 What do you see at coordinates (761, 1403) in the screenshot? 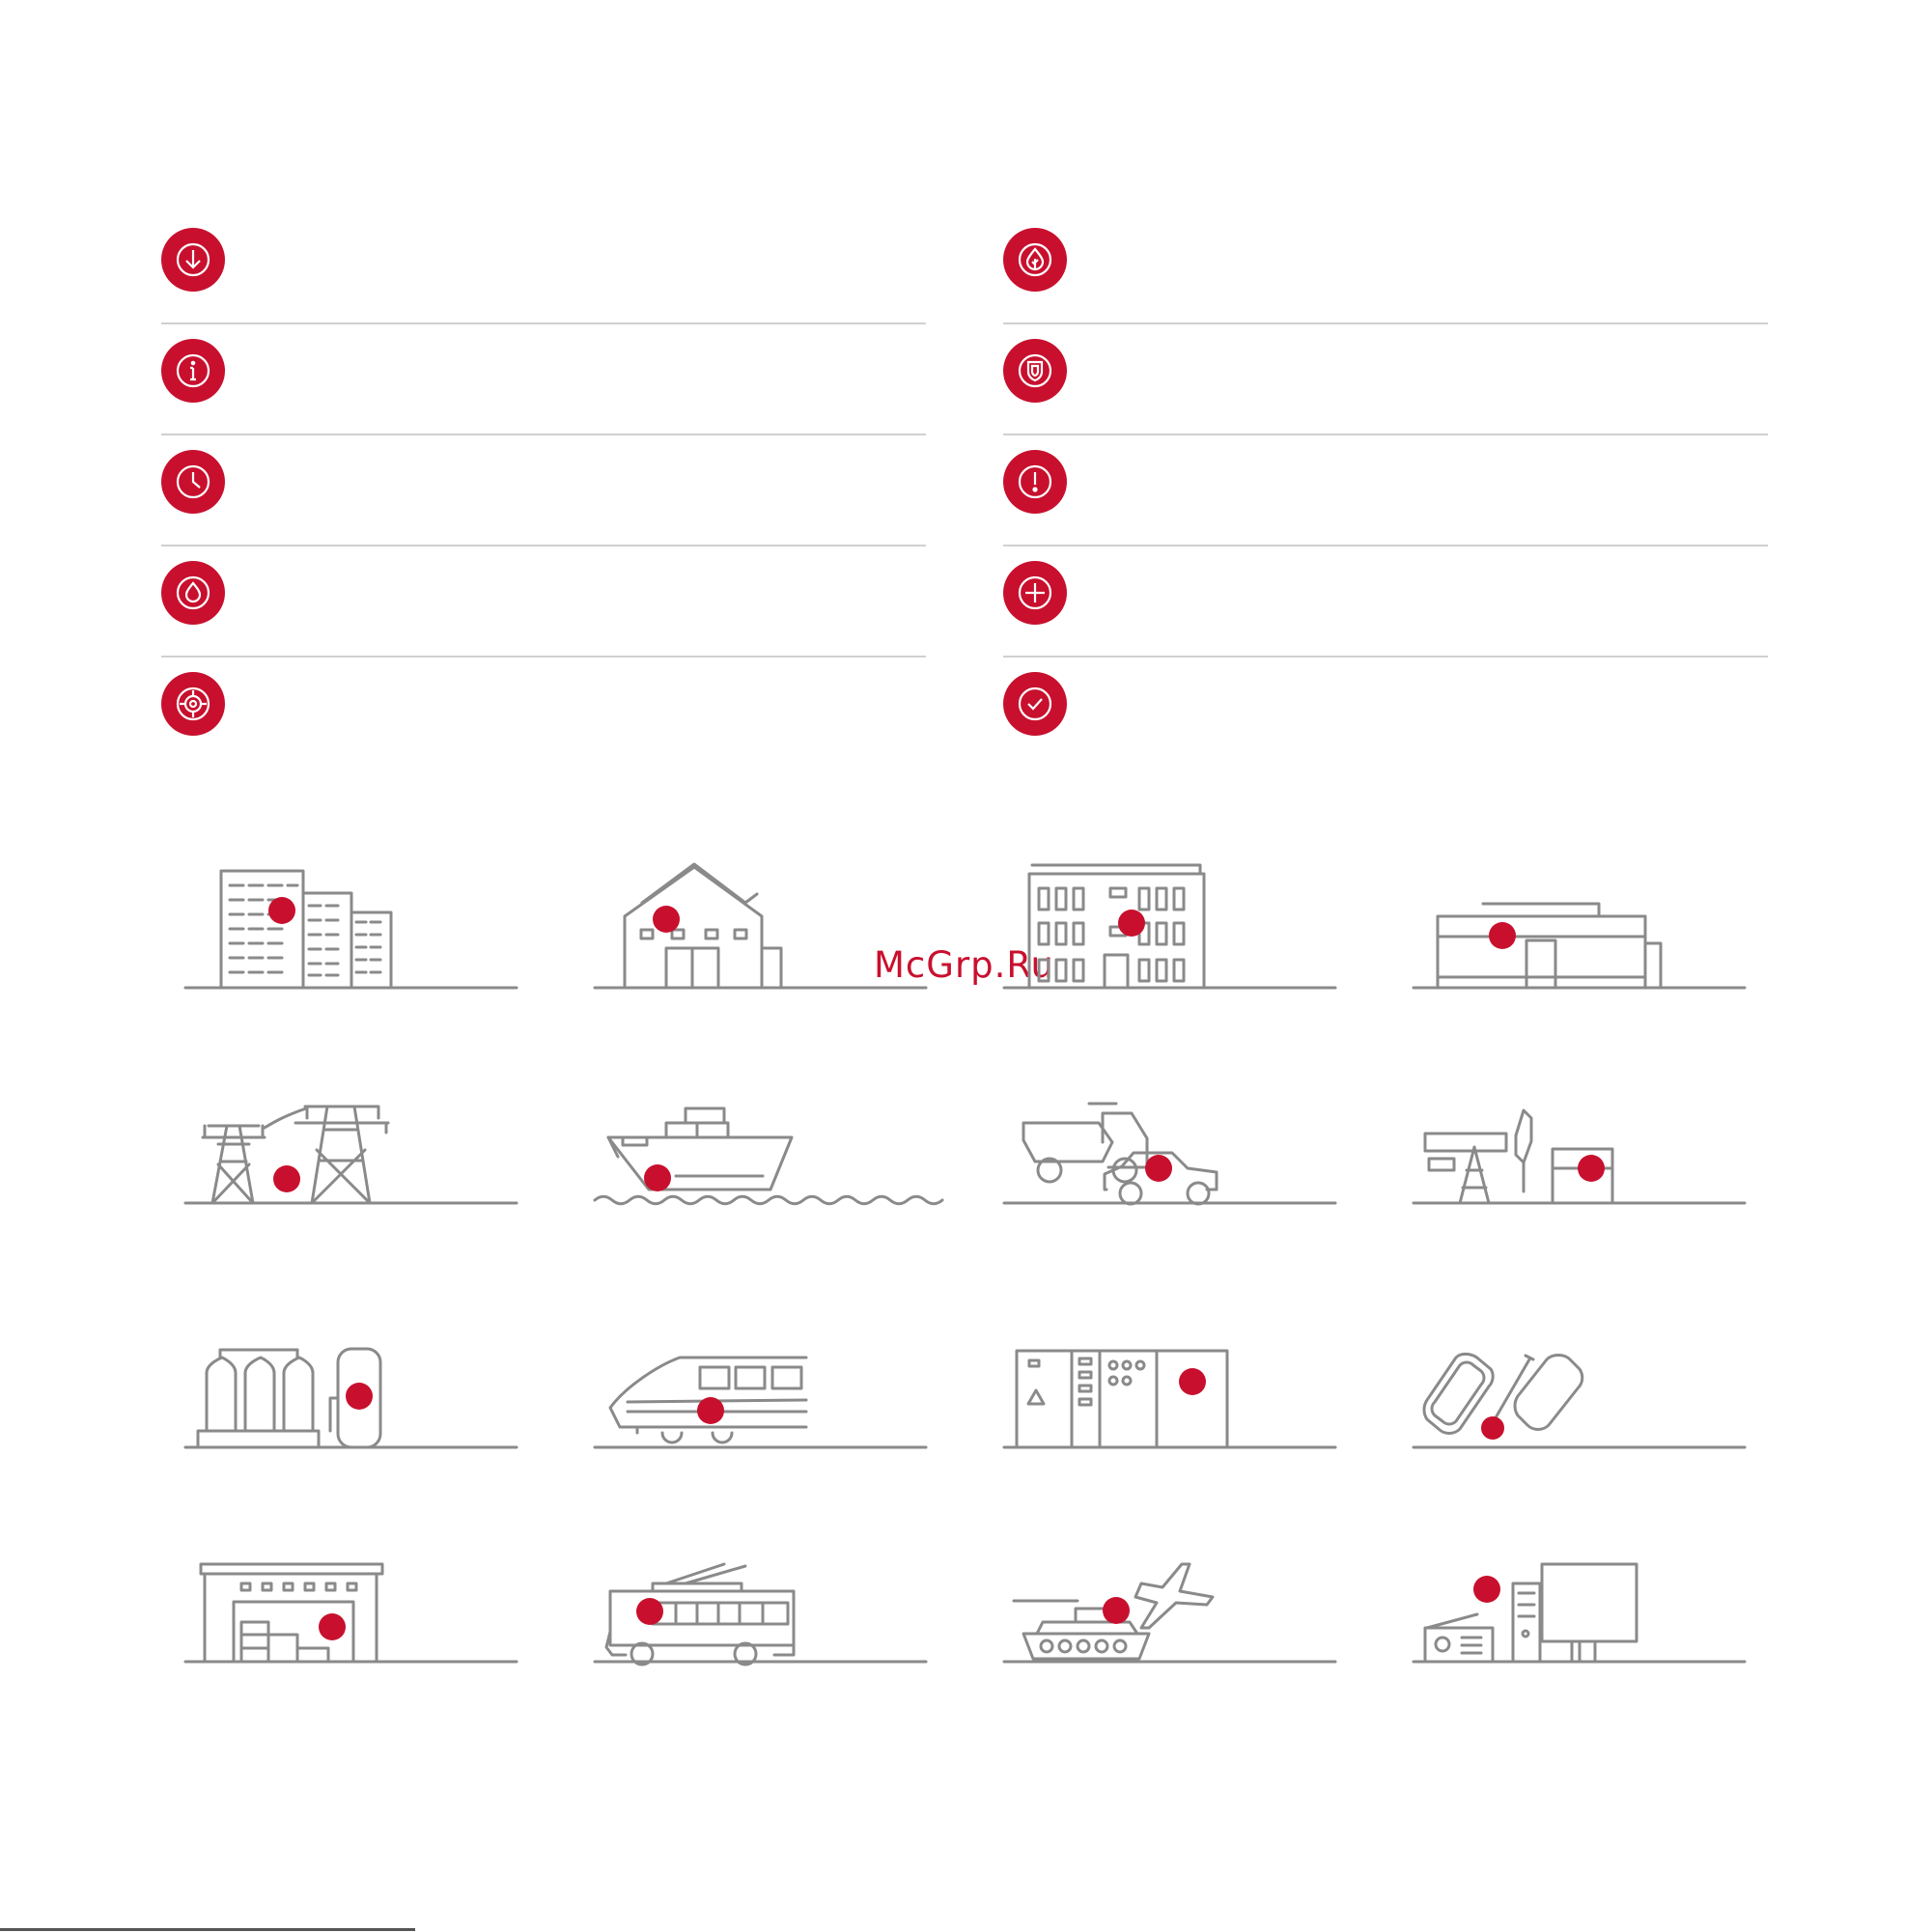
I see `high-speed-train-icon` at bounding box center [761, 1403].